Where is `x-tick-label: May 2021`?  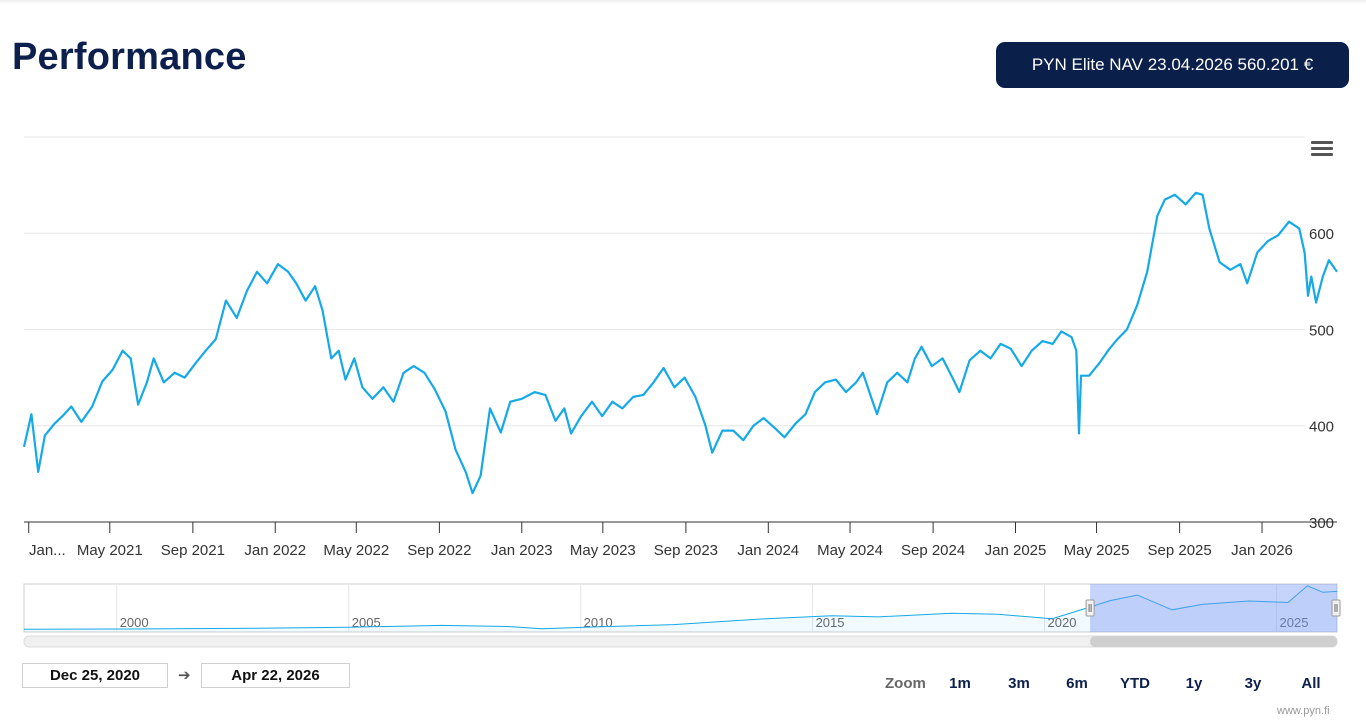
x-tick-label: May 2021 is located at coordinates (110, 550).